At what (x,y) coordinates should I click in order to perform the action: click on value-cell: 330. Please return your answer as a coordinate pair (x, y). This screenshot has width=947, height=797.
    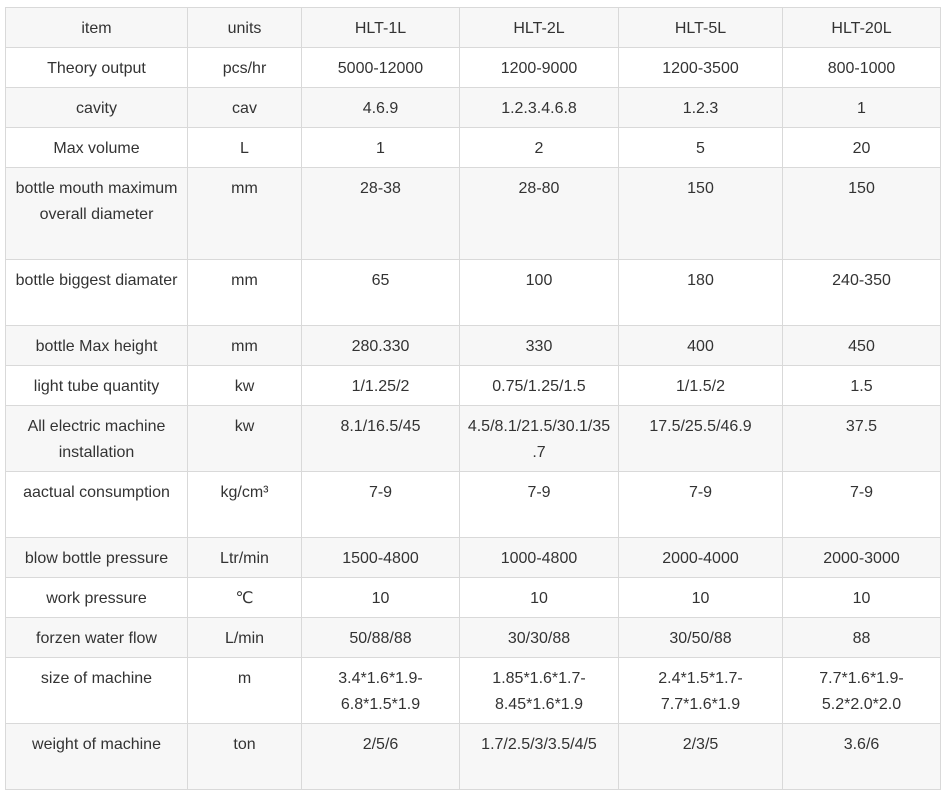
    Looking at the image, I should click on (539, 345).